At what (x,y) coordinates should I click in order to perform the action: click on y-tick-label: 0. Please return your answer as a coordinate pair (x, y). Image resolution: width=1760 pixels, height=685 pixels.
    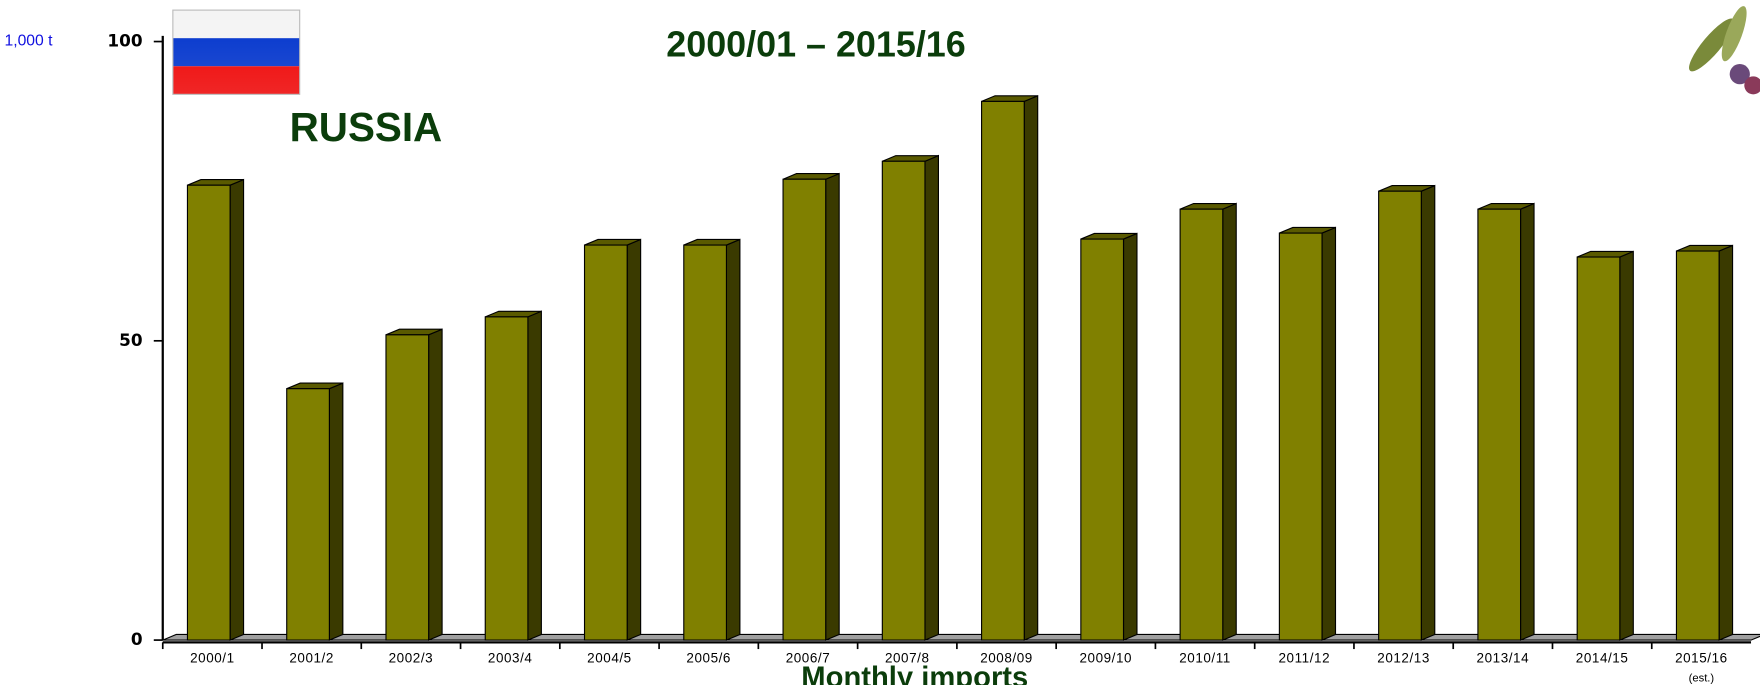
    Looking at the image, I should click on (137, 639).